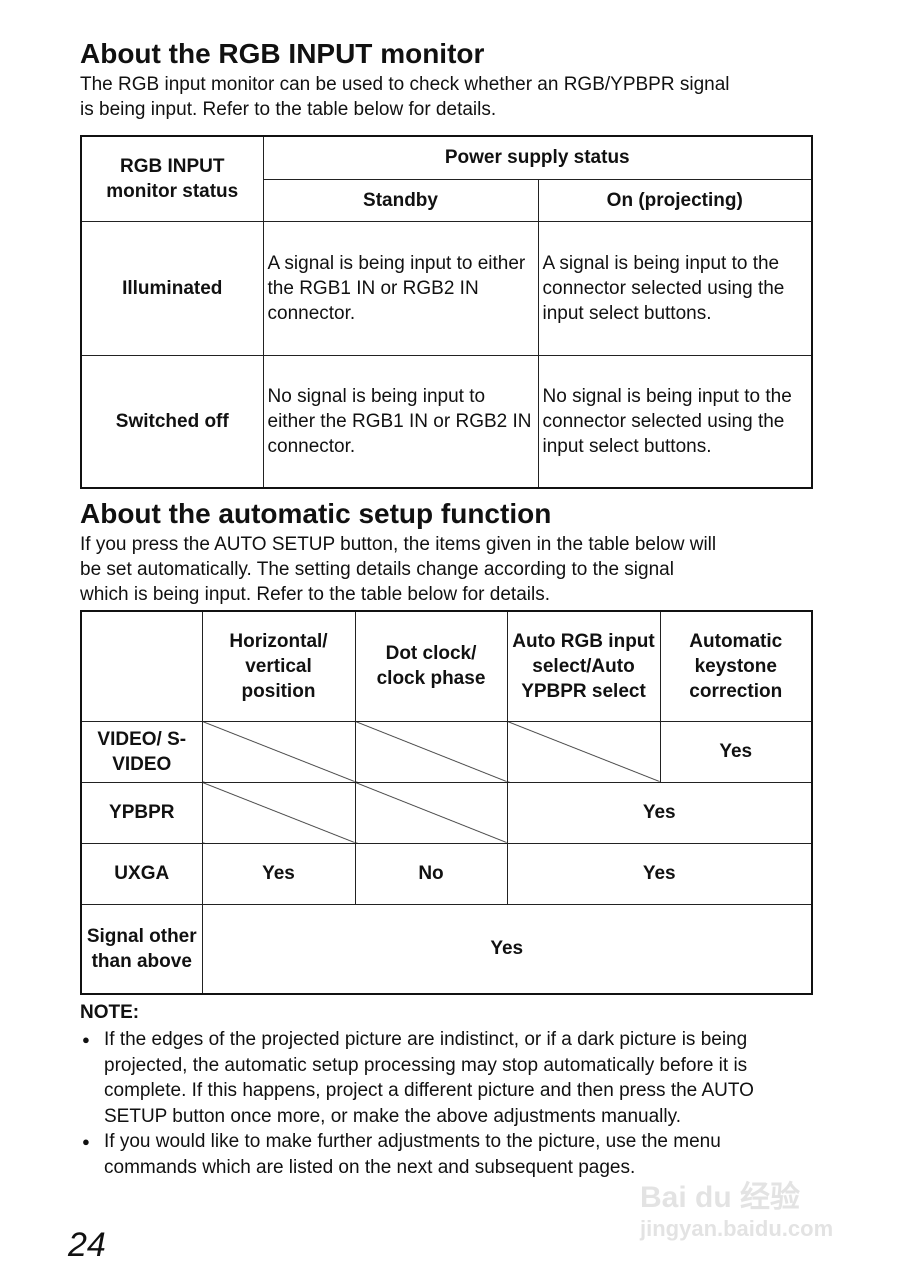  I want to click on row-label: Signal other than above, so click(141, 949).